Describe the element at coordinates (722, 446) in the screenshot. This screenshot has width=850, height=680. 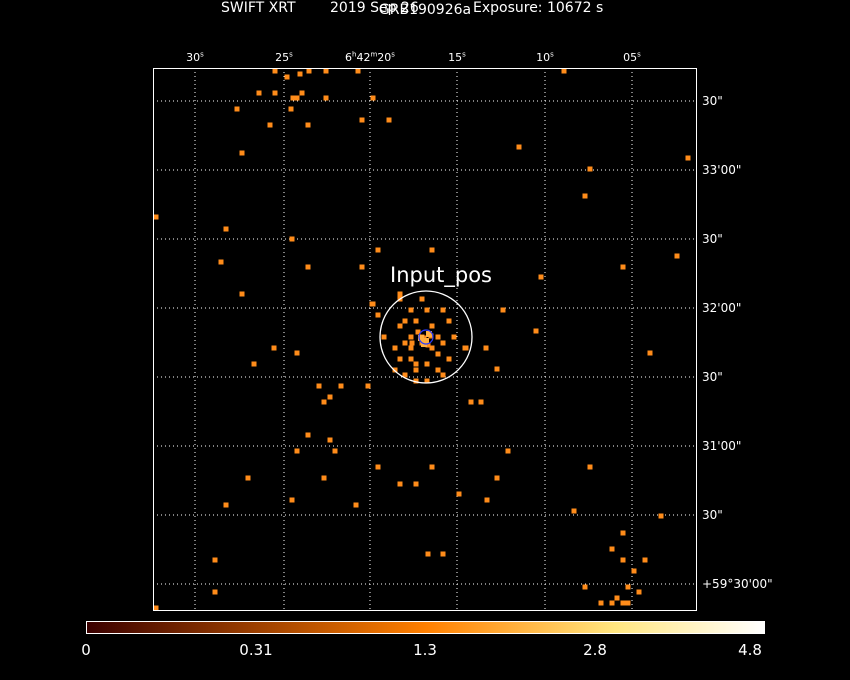
I see `dec-tick-label: 31'00"` at that location.